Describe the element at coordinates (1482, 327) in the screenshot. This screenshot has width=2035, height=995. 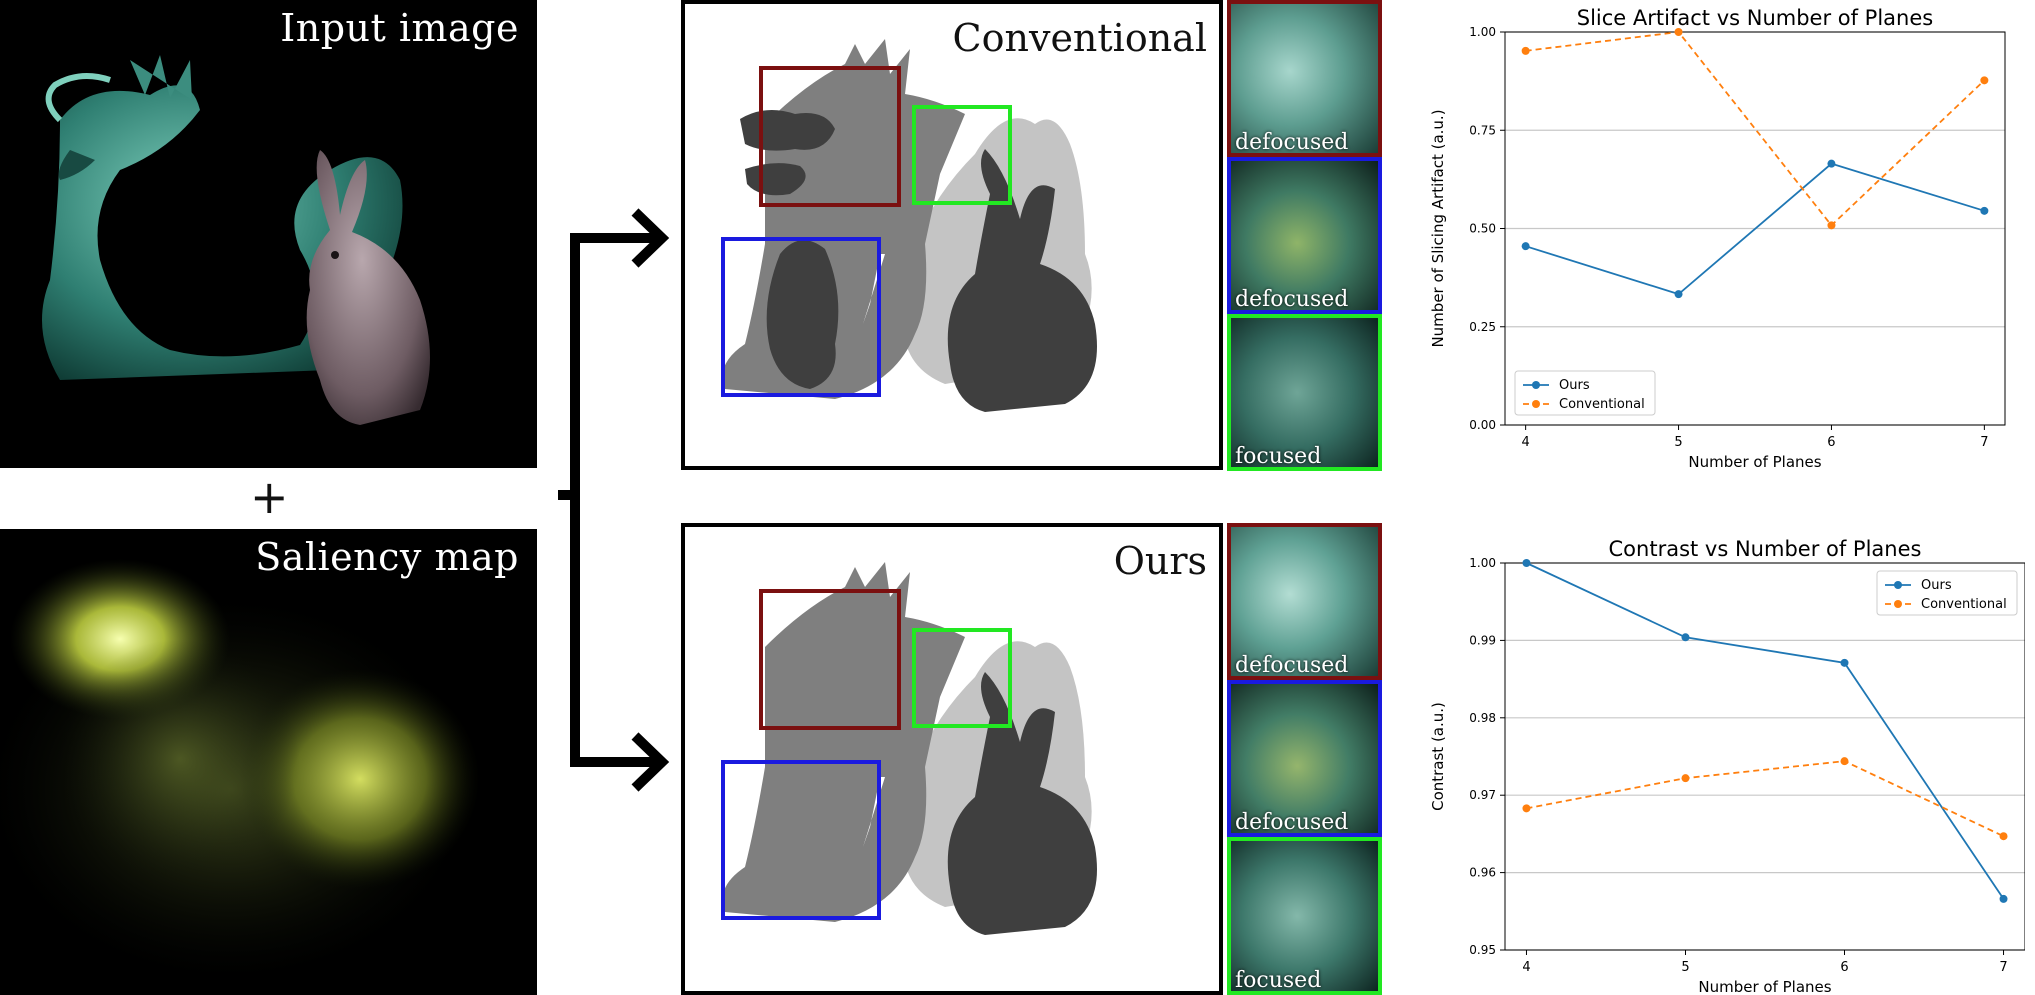
I see `y-tick-label: 0.25` at that location.